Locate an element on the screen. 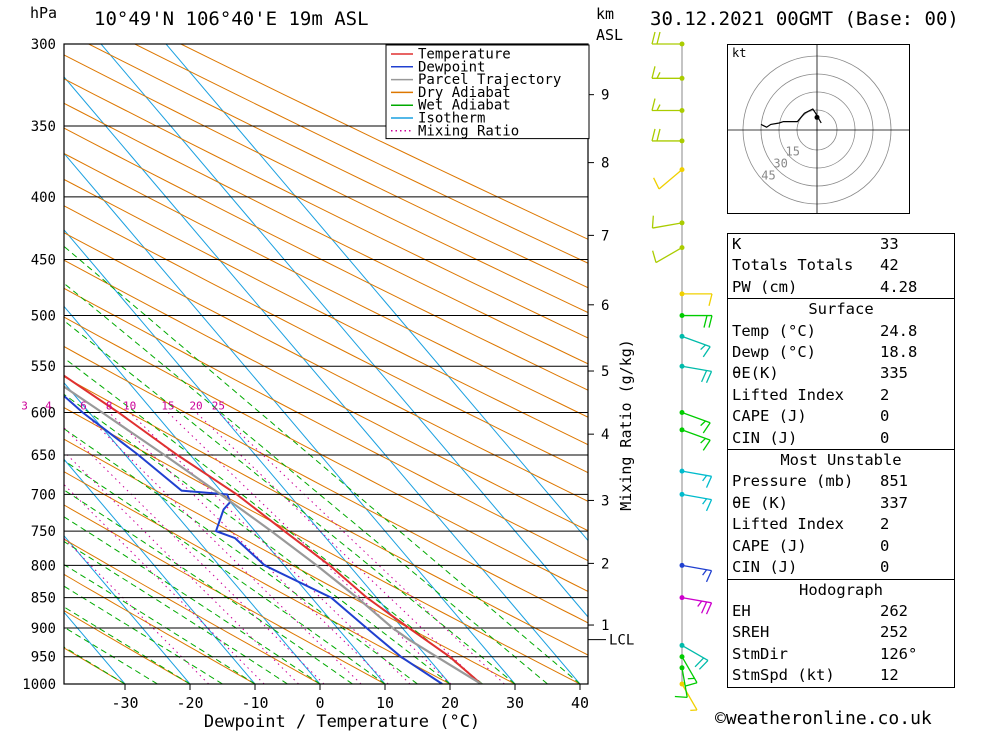  mixing-ratio-label: 25 is located at coordinates (218, 405).